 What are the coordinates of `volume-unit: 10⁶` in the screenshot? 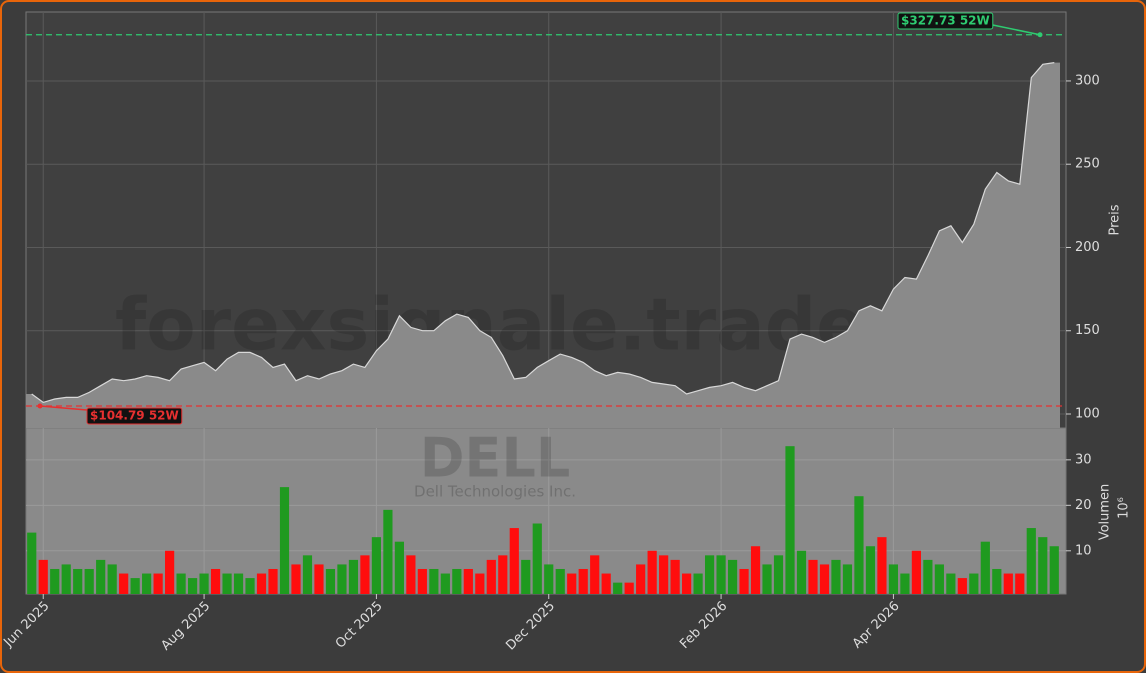 It's located at (1124, 508).